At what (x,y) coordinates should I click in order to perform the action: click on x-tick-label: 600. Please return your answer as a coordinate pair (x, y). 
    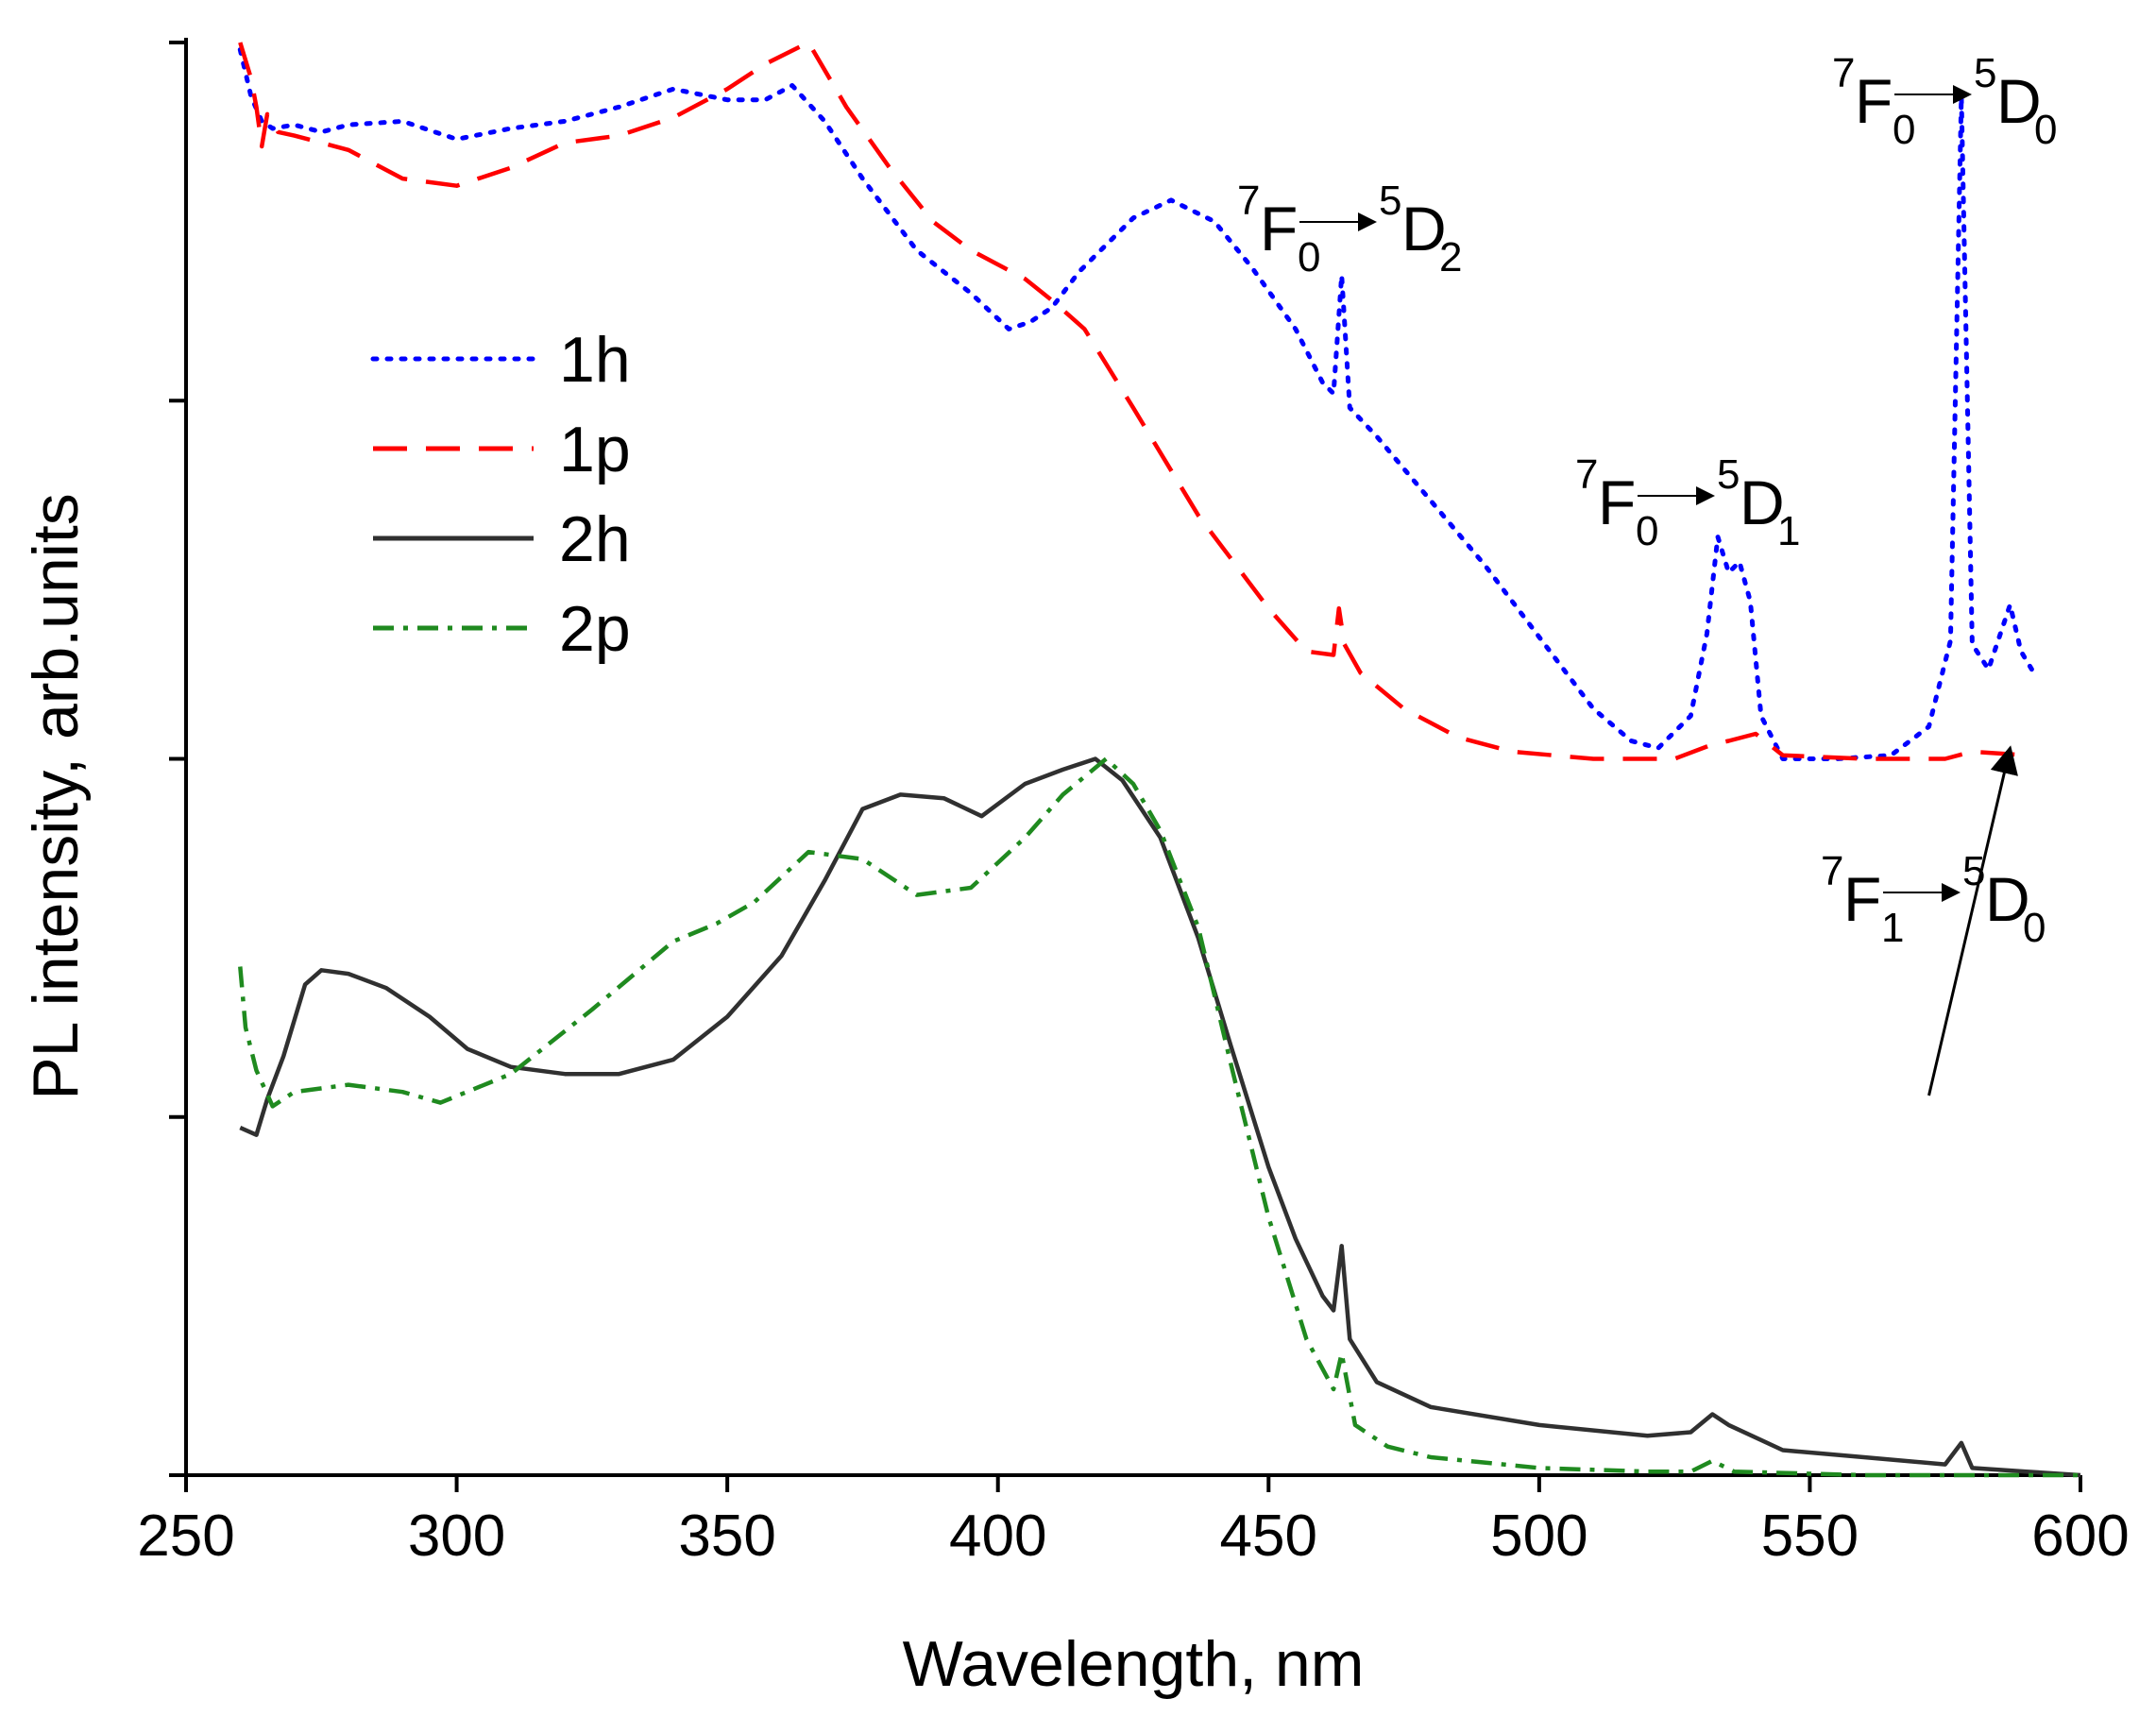
    Looking at the image, I should click on (2080, 1536).